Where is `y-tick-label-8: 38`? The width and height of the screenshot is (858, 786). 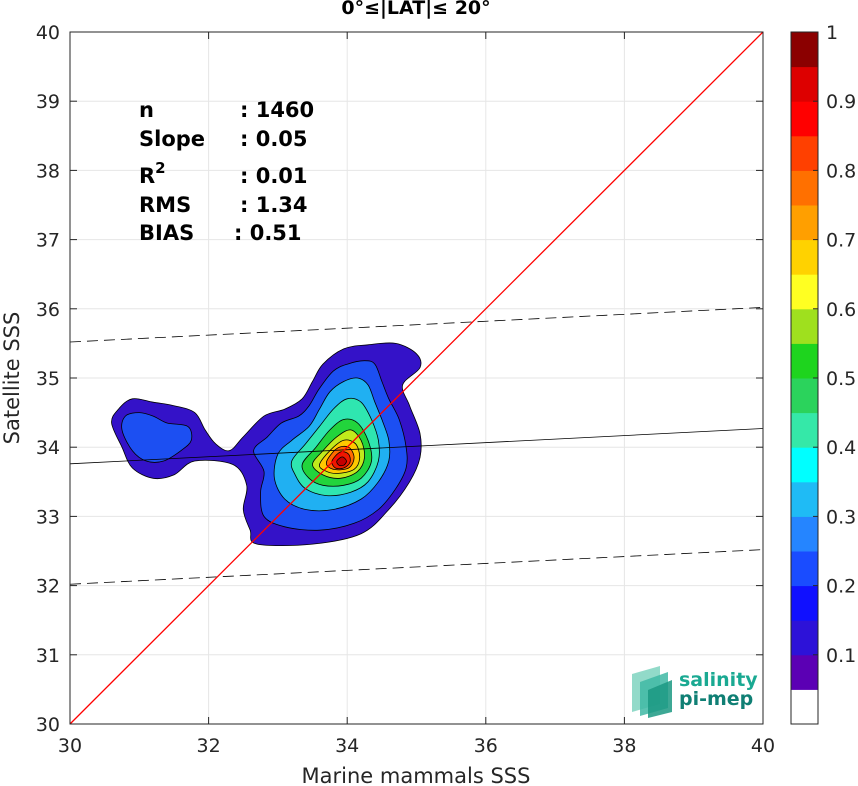
y-tick-label-8: 38 is located at coordinates (48, 171).